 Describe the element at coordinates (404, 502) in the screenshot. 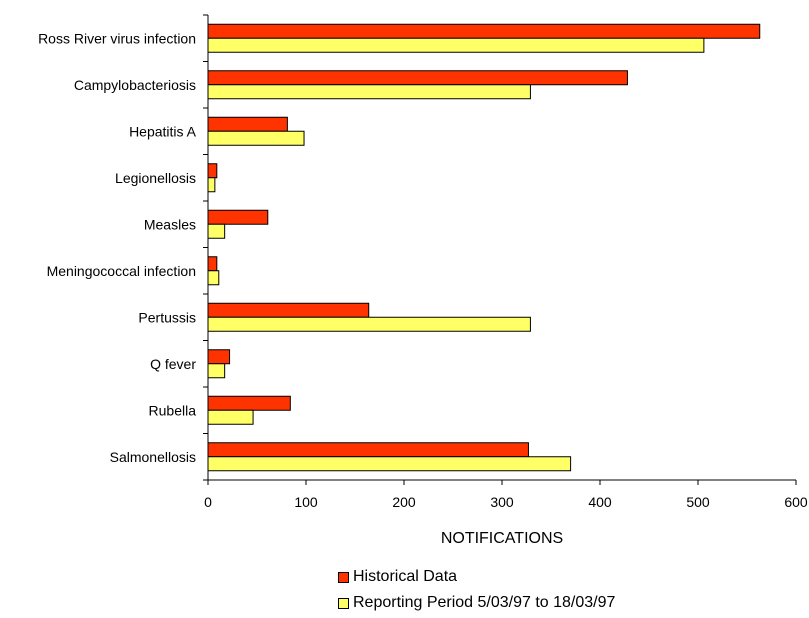

I see `x-tick-label-2: 200` at that location.